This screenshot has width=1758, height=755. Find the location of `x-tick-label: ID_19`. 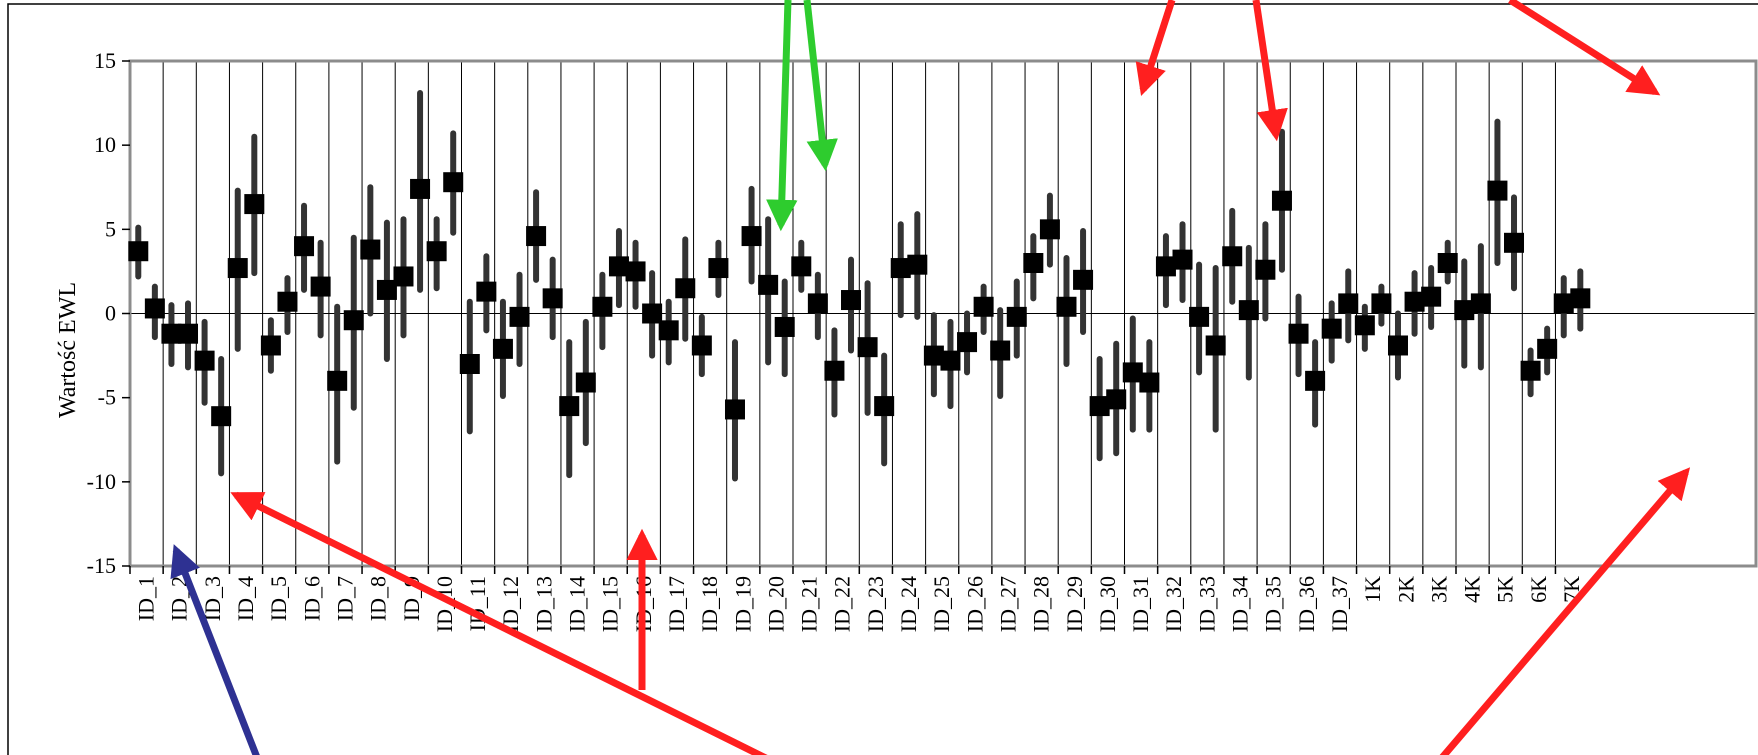

x-tick-label: ID_19 is located at coordinates (742, 604).